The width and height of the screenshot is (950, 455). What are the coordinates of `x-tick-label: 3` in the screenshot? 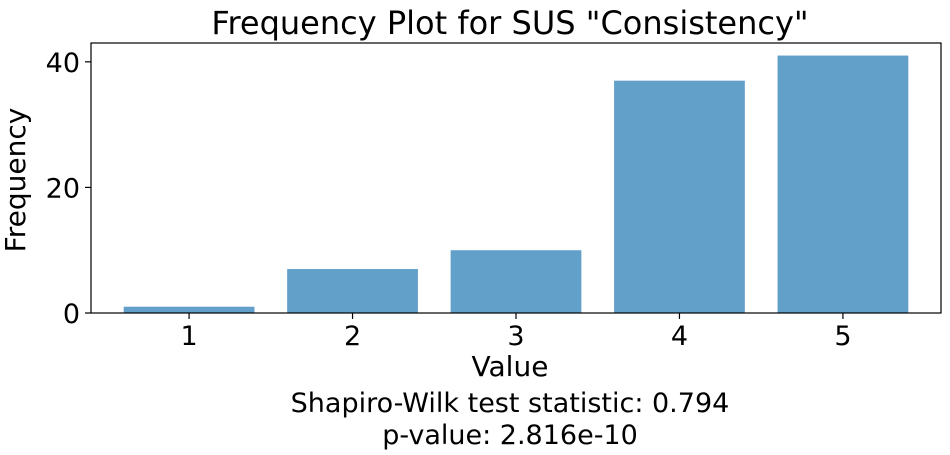 It's located at (515, 336).